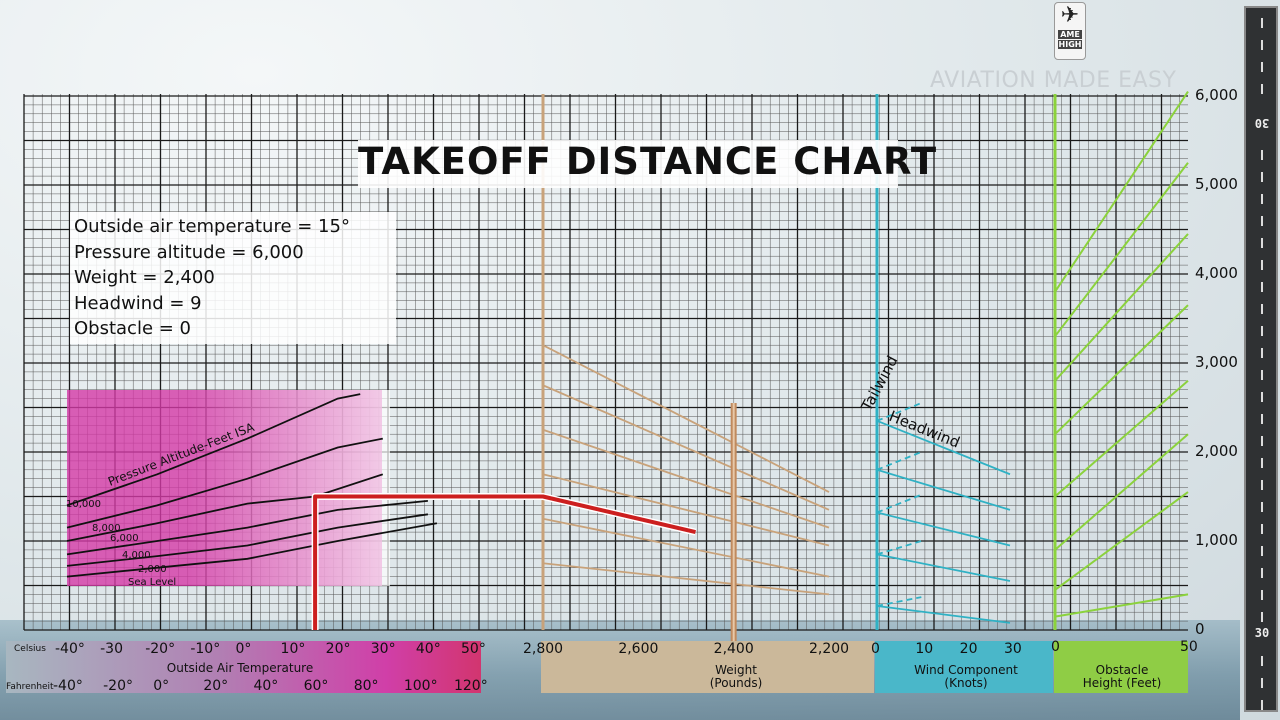  What do you see at coordinates (161, 686) in the screenshot?
I see `fahrenheit-tick-label: 0°` at bounding box center [161, 686].